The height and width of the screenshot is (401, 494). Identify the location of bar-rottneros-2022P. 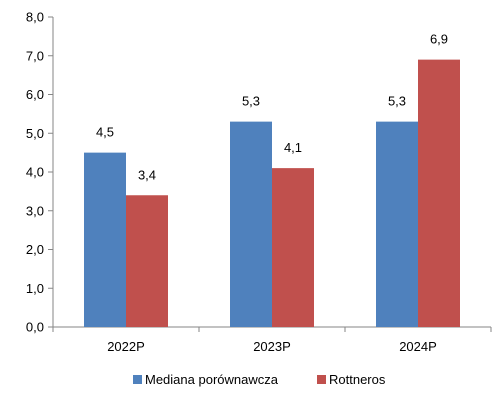
(147, 261).